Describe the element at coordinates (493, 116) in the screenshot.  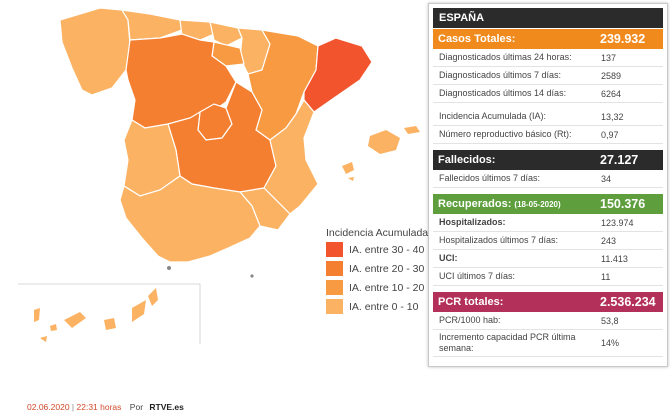
I see `row-label: Incidencia Acumulada (IA):` at that location.